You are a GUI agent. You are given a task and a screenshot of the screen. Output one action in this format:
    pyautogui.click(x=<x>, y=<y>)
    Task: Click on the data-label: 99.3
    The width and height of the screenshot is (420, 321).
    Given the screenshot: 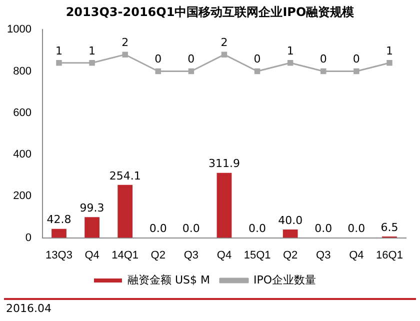 What is the action you would take?
    pyautogui.click(x=92, y=207)
    